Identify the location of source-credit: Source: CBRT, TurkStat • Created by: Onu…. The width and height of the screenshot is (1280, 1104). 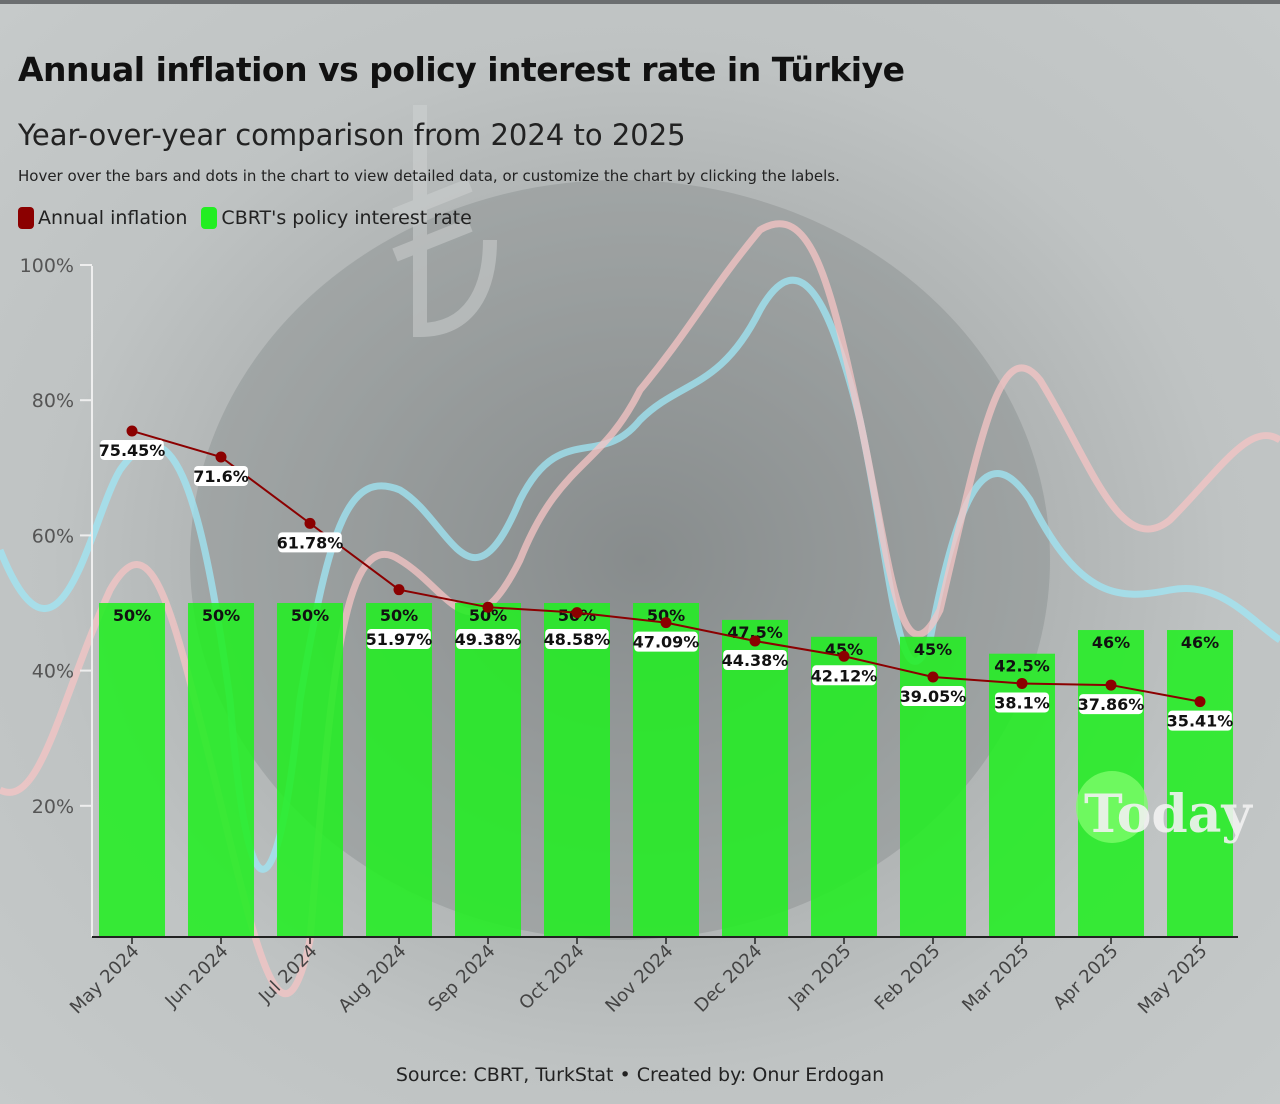
(640, 1075).